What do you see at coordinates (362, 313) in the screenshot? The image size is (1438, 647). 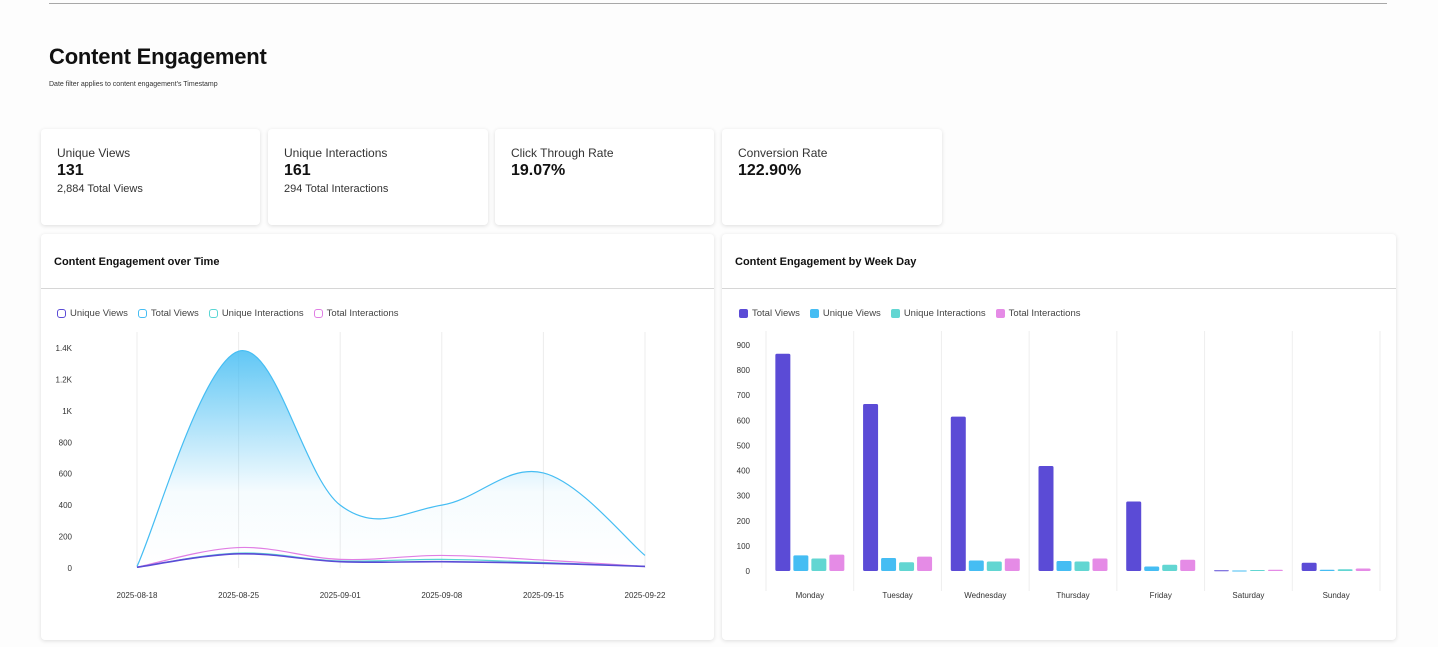 I see `legend-label: Total Interactions` at bounding box center [362, 313].